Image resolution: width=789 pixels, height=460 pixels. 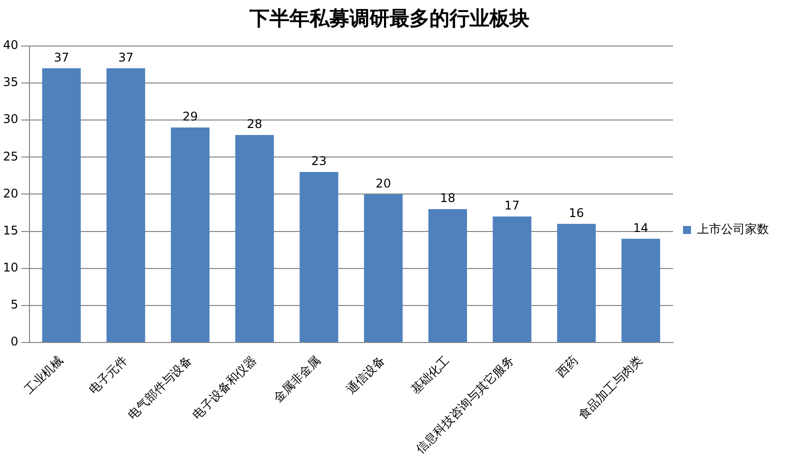 I want to click on data-label: 17, so click(x=512, y=205).